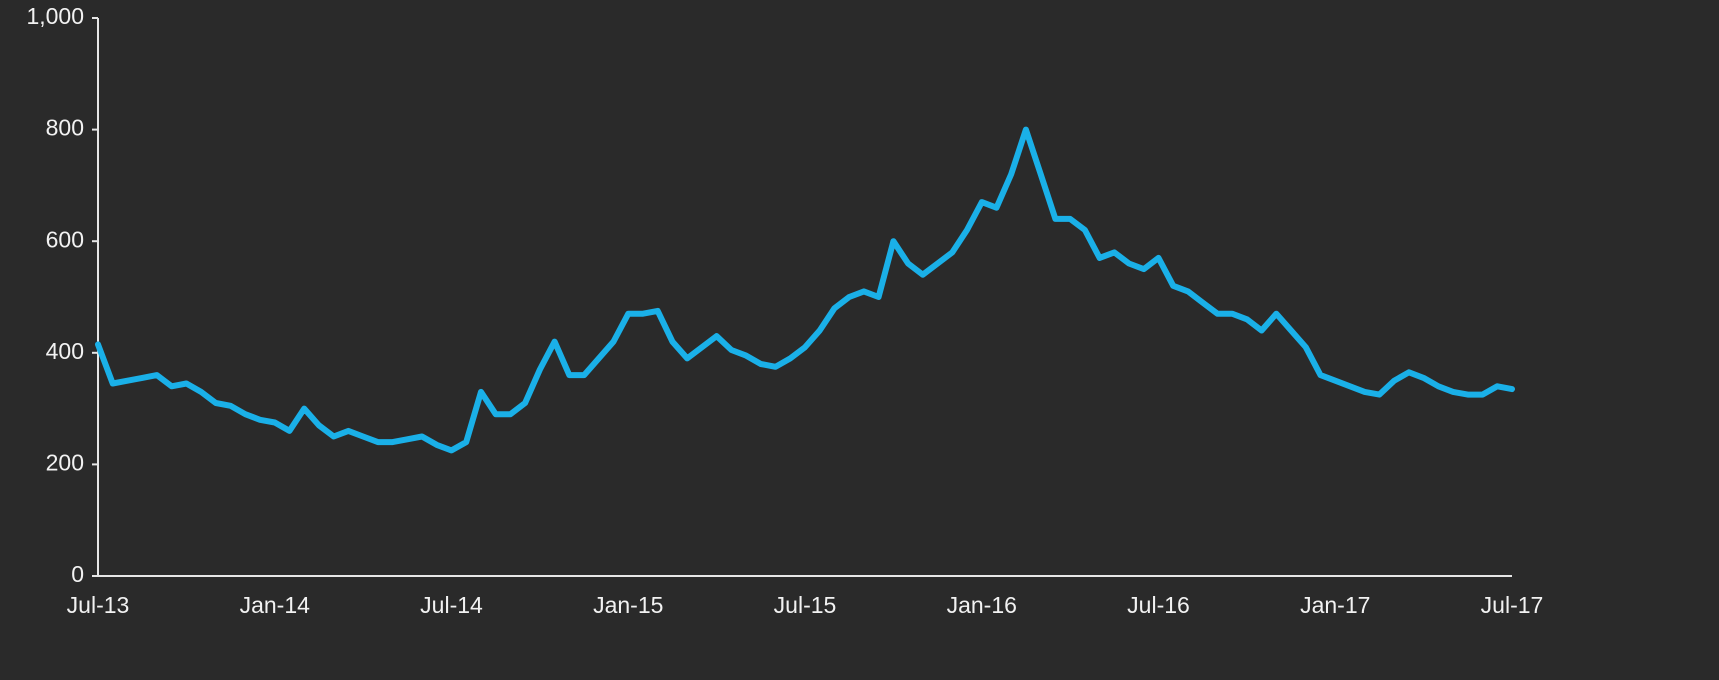  I want to click on x-tick-label: Jul-16, so click(1158, 605).